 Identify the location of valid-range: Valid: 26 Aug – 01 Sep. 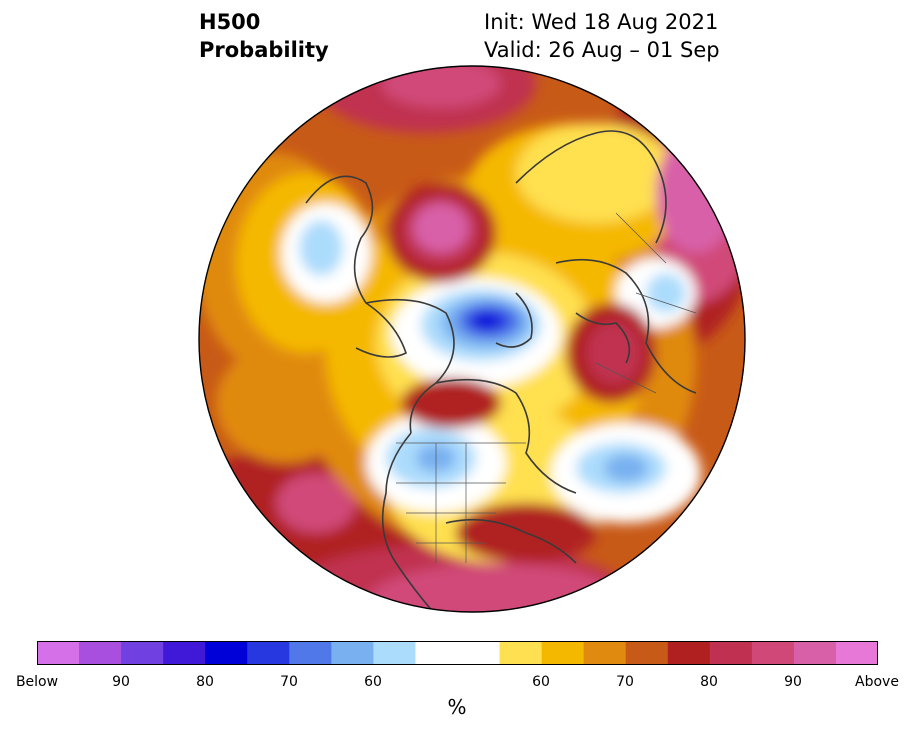
(602, 50).